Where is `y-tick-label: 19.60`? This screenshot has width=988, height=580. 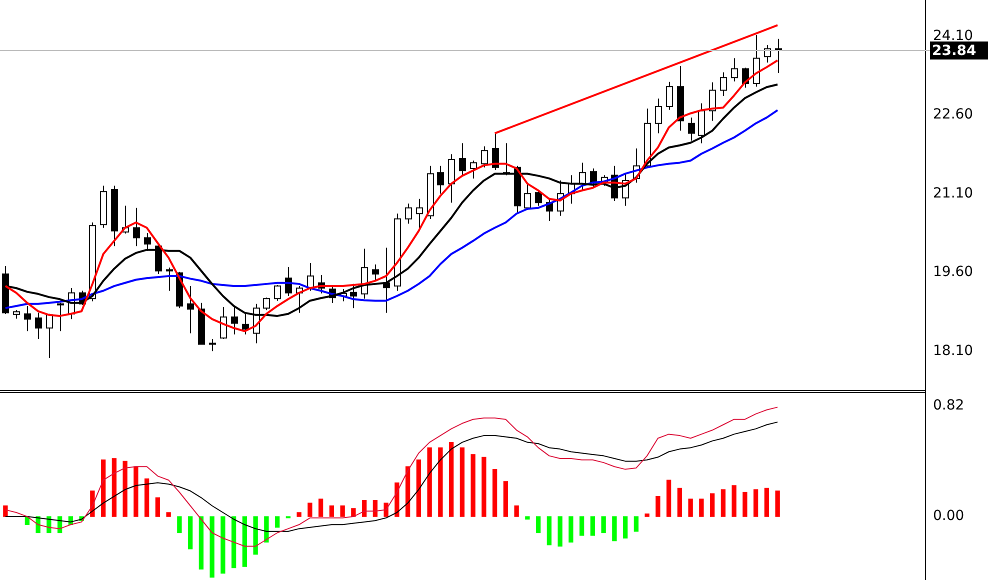 y-tick-label: 19.60 is located at coordinates (953, 272).